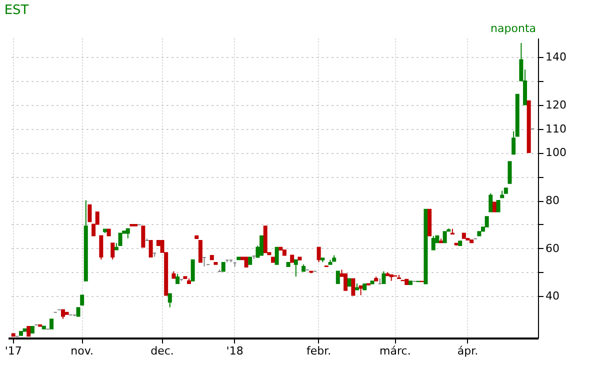  What do you see at coordinates (556, 129) in the screenshot?
I see `y-tick-label: 110` at bounding box center [556, 129].